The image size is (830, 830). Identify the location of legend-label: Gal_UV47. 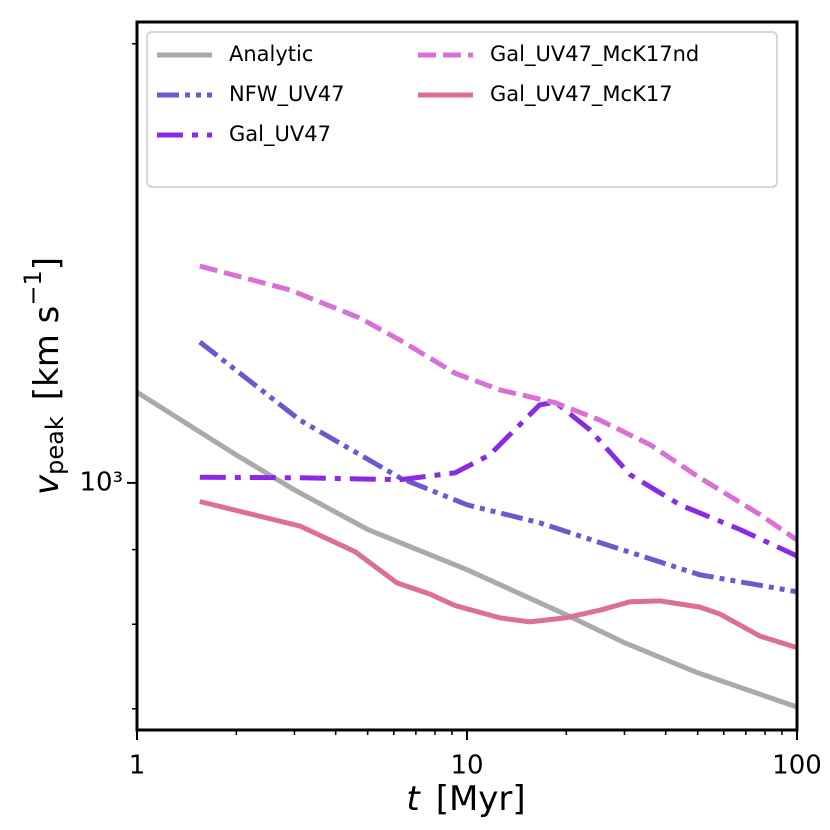
(280, 134).